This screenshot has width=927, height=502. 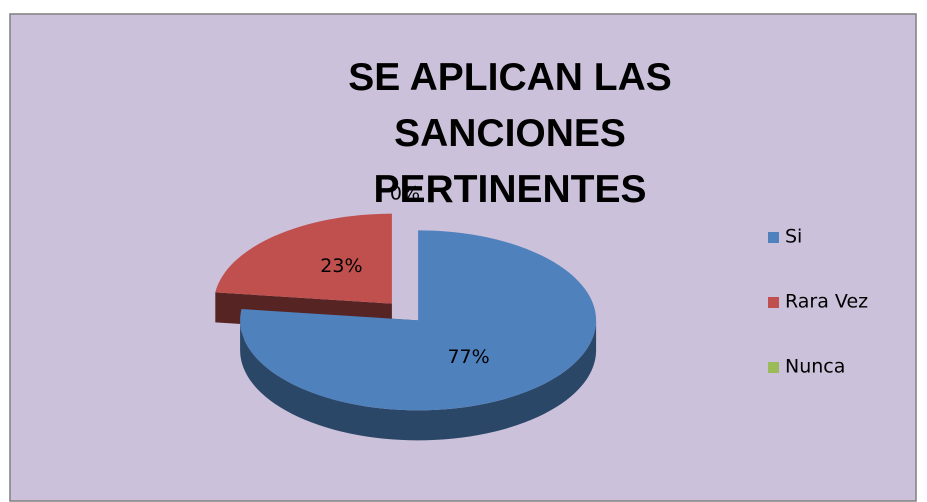 What do you see at coordinates (510, 133) in the screenshot?
I see `chart-title: SE APLICAN LAS SANCIONES PERTINENTES` at bounding box center [510, 133].